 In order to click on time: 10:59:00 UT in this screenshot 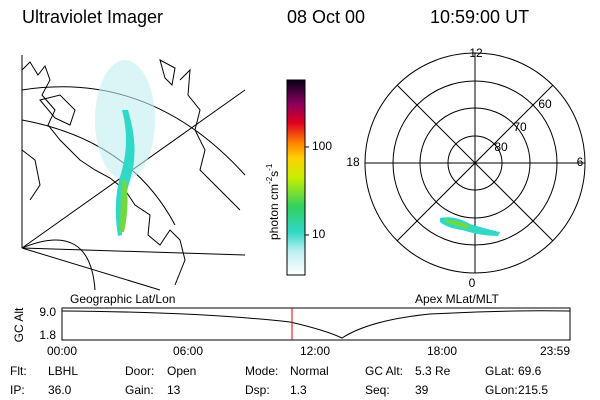, I will do `click(479, 17)`.